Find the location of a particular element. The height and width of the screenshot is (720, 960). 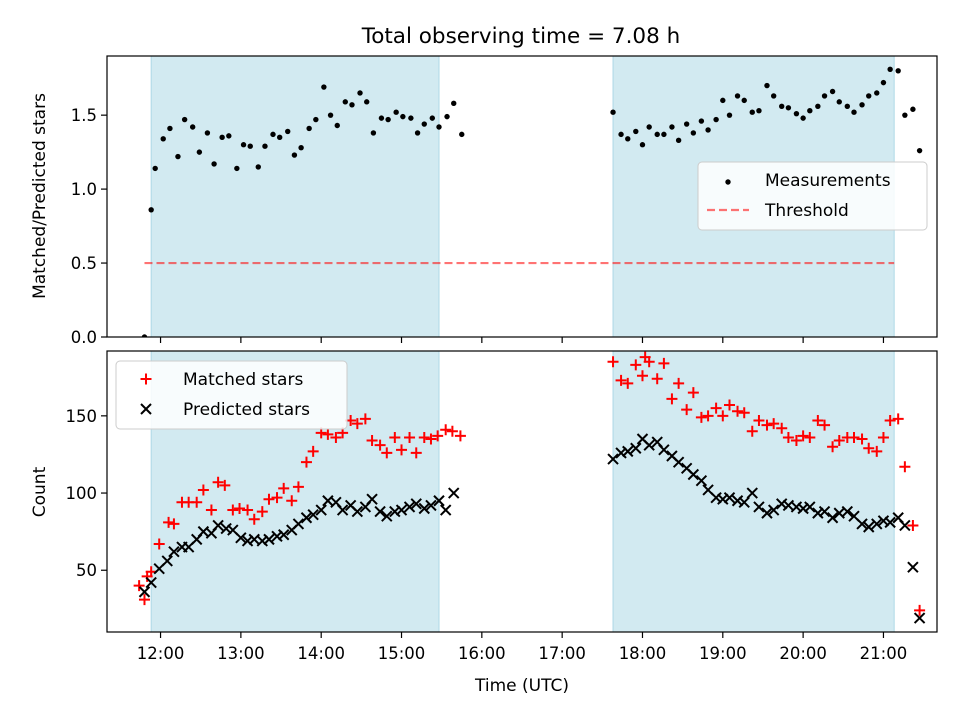

legend: Matched stars Predicted stars is located at coordinates (231, 395).